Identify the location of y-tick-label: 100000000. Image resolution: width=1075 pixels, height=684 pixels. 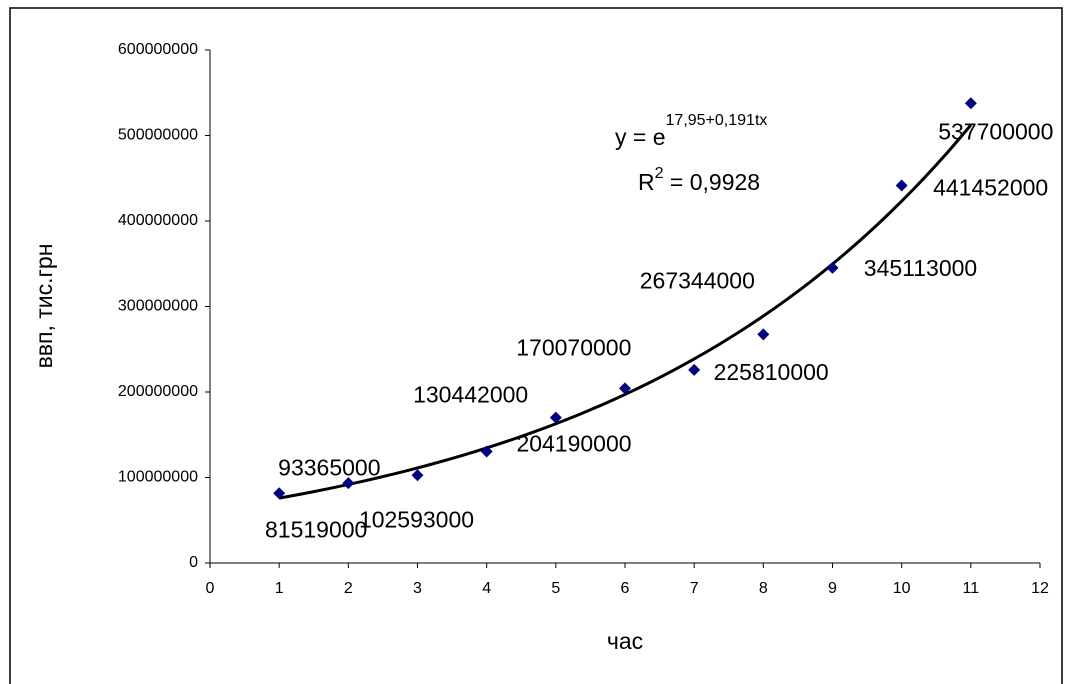
(158, 477).